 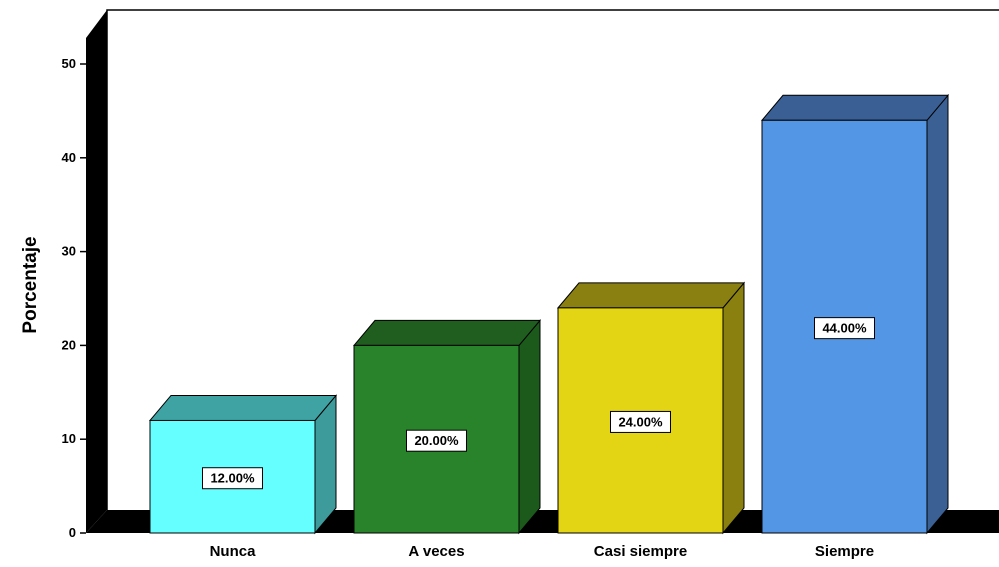 I want to click on y-tick-label: 10, so click(x=69, y=438).